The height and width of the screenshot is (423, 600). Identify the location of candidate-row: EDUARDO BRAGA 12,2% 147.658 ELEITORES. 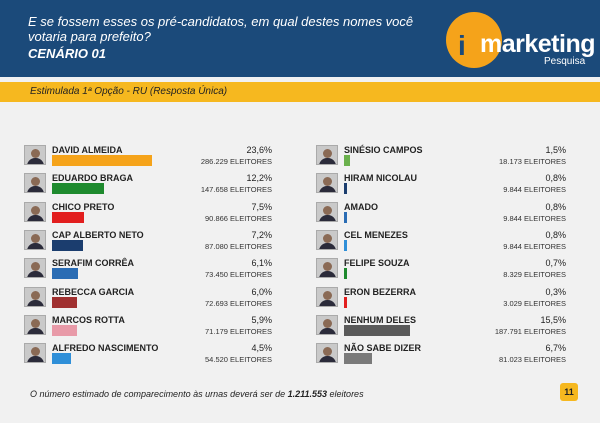
(148, 188).